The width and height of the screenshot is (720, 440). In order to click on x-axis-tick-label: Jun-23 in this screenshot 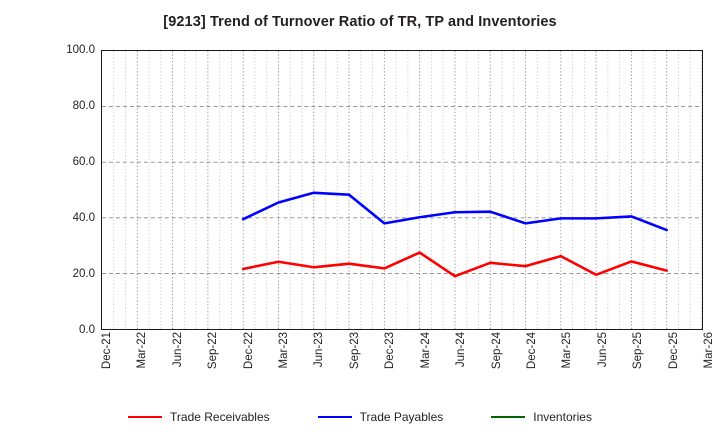, I will do `click(319, 350)`.